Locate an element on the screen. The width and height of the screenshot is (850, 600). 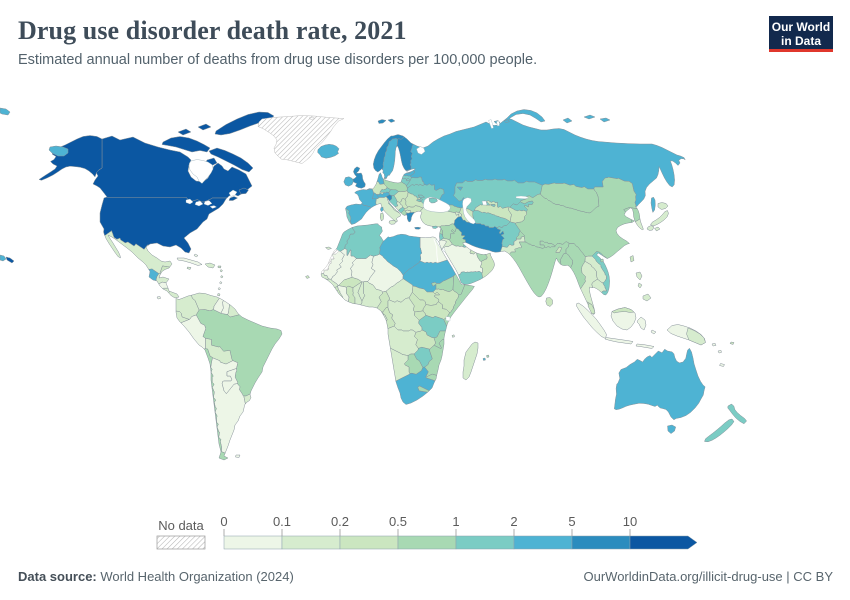
svg-text: 0.2 is located at coordinates (340, 521).